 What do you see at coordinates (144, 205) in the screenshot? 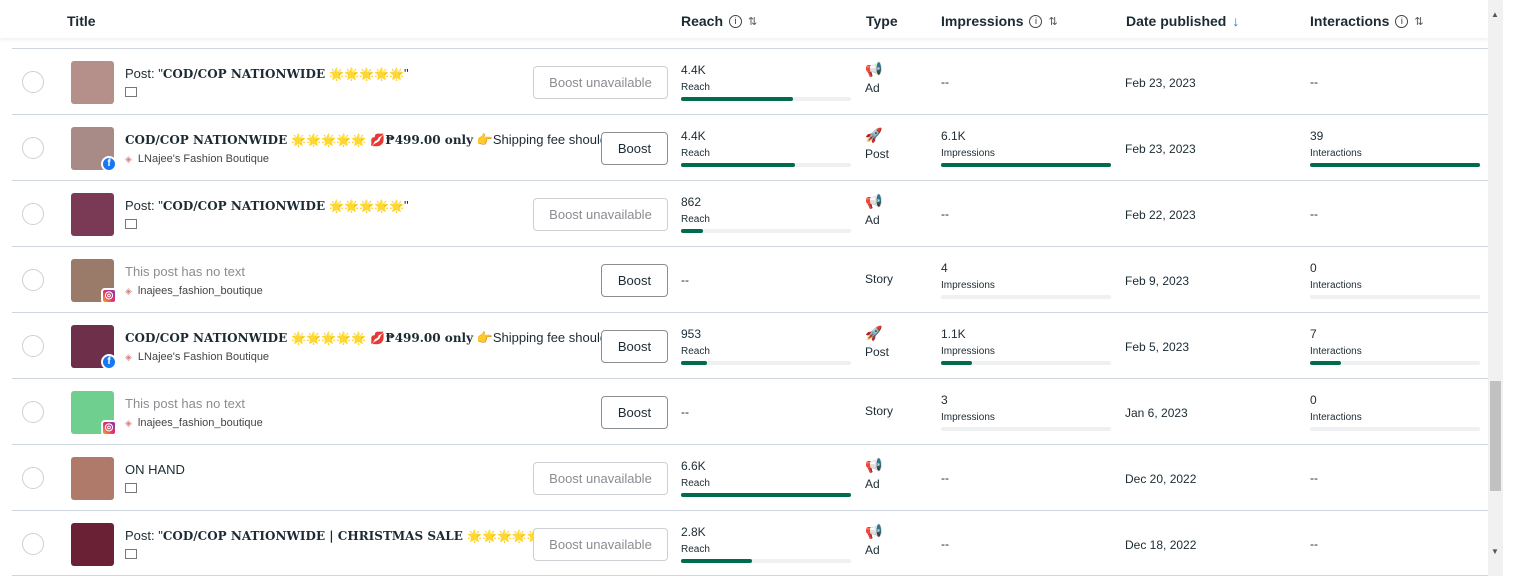
I see `title-prefix: Post: "` at bounding box center [144, 205].